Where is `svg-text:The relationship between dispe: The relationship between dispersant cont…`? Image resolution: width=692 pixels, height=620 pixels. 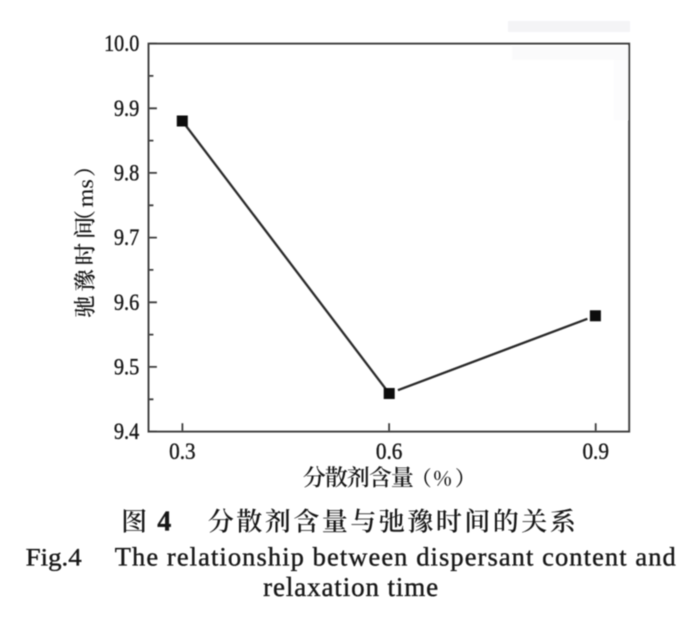 svg-text:The relationship between dispe: The relationship between dispersant cont… is located at coordinates (395, 556).